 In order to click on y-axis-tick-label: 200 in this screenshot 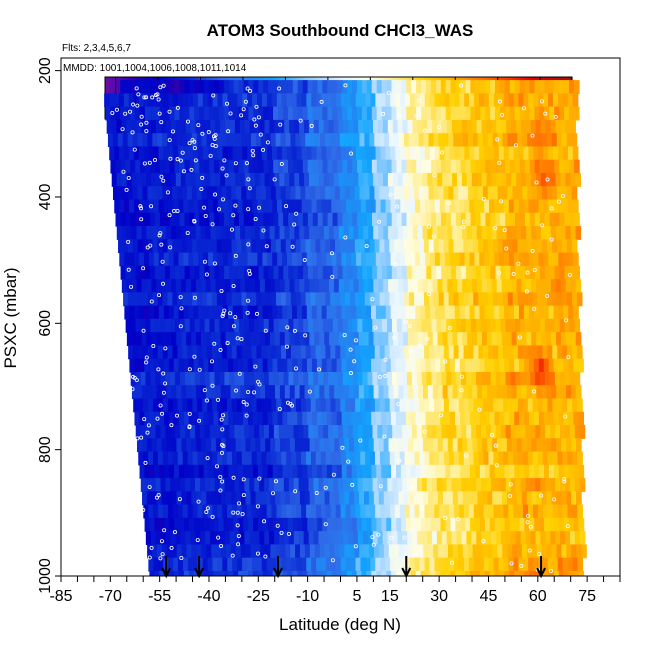, I will do `click(45, 70)`.